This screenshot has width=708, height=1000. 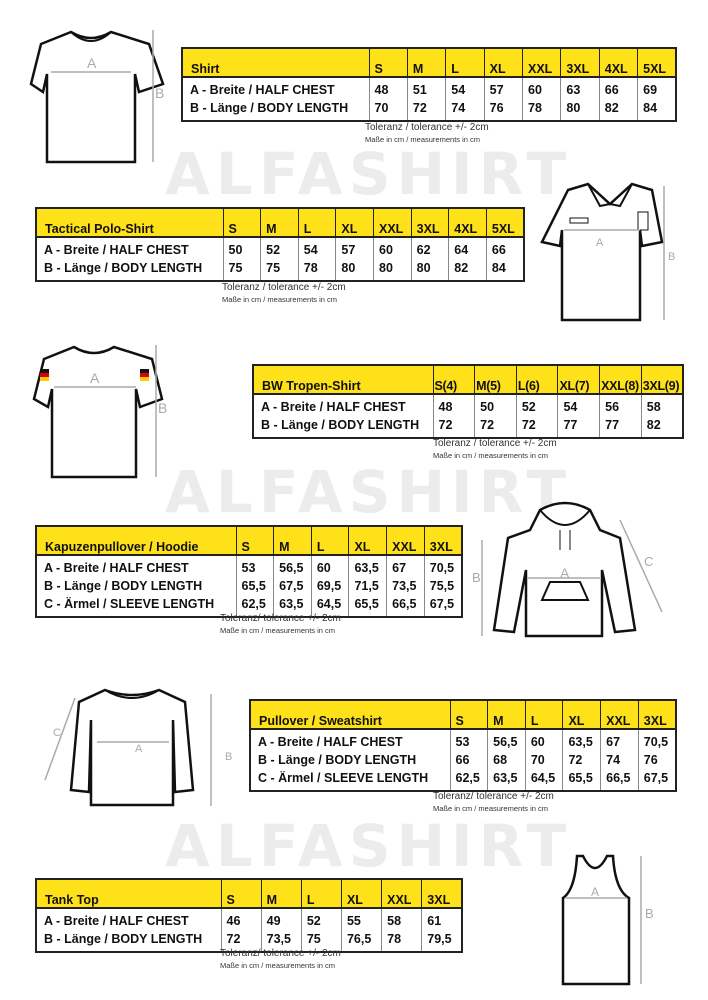 I want to click on sweatshirt-illustration: A B C, so click(x=138, y=747).